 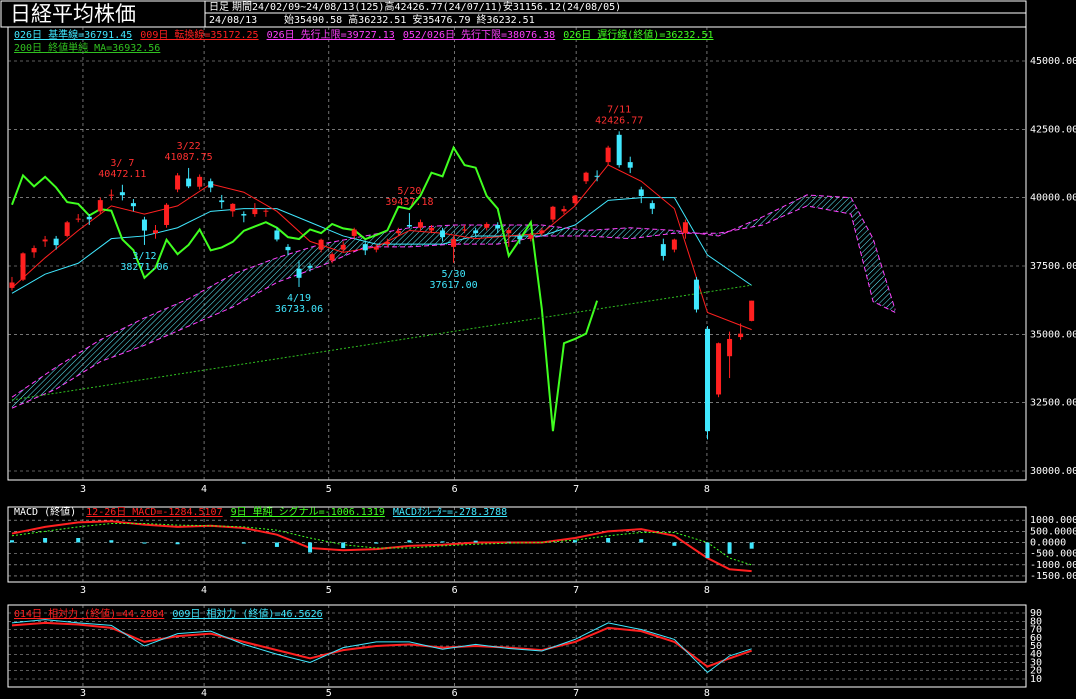 I want to click on annotation-date: 4/19, so click(x=299, y=298).